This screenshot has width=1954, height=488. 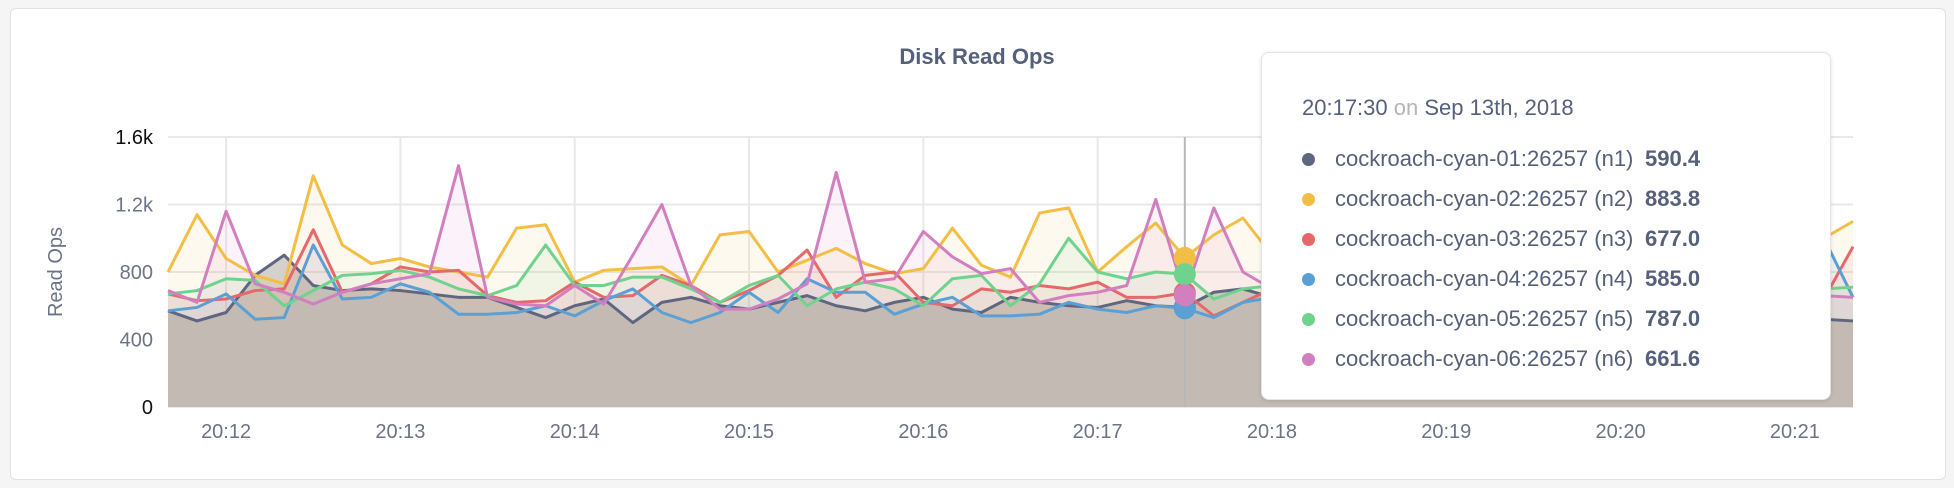 I want to click on tooltip-header: 20:17:30 on Sep 13th, 2018, so click(x=1566, y=108).